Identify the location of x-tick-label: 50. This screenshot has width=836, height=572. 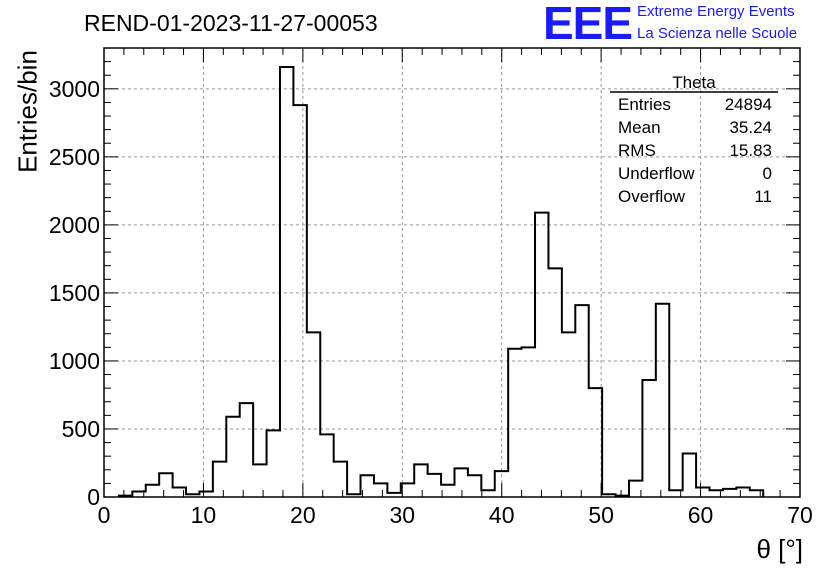
(601, 515).